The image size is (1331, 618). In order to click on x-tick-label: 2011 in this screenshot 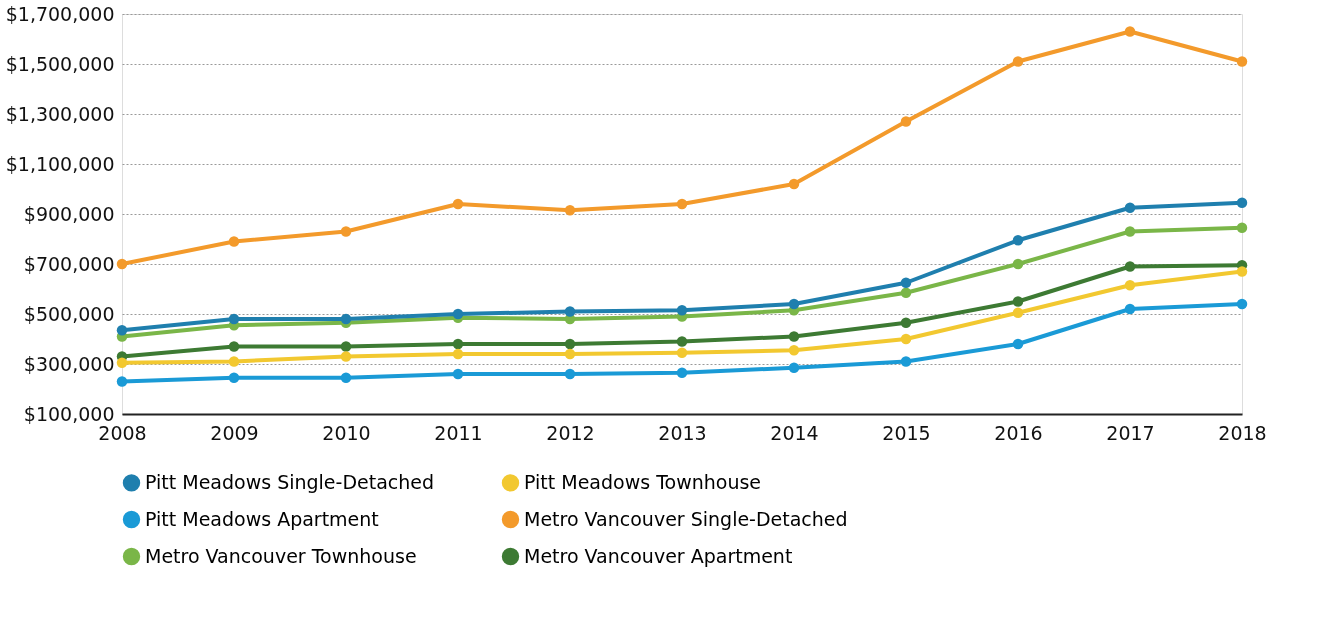, I will do `click(458, 432)`.